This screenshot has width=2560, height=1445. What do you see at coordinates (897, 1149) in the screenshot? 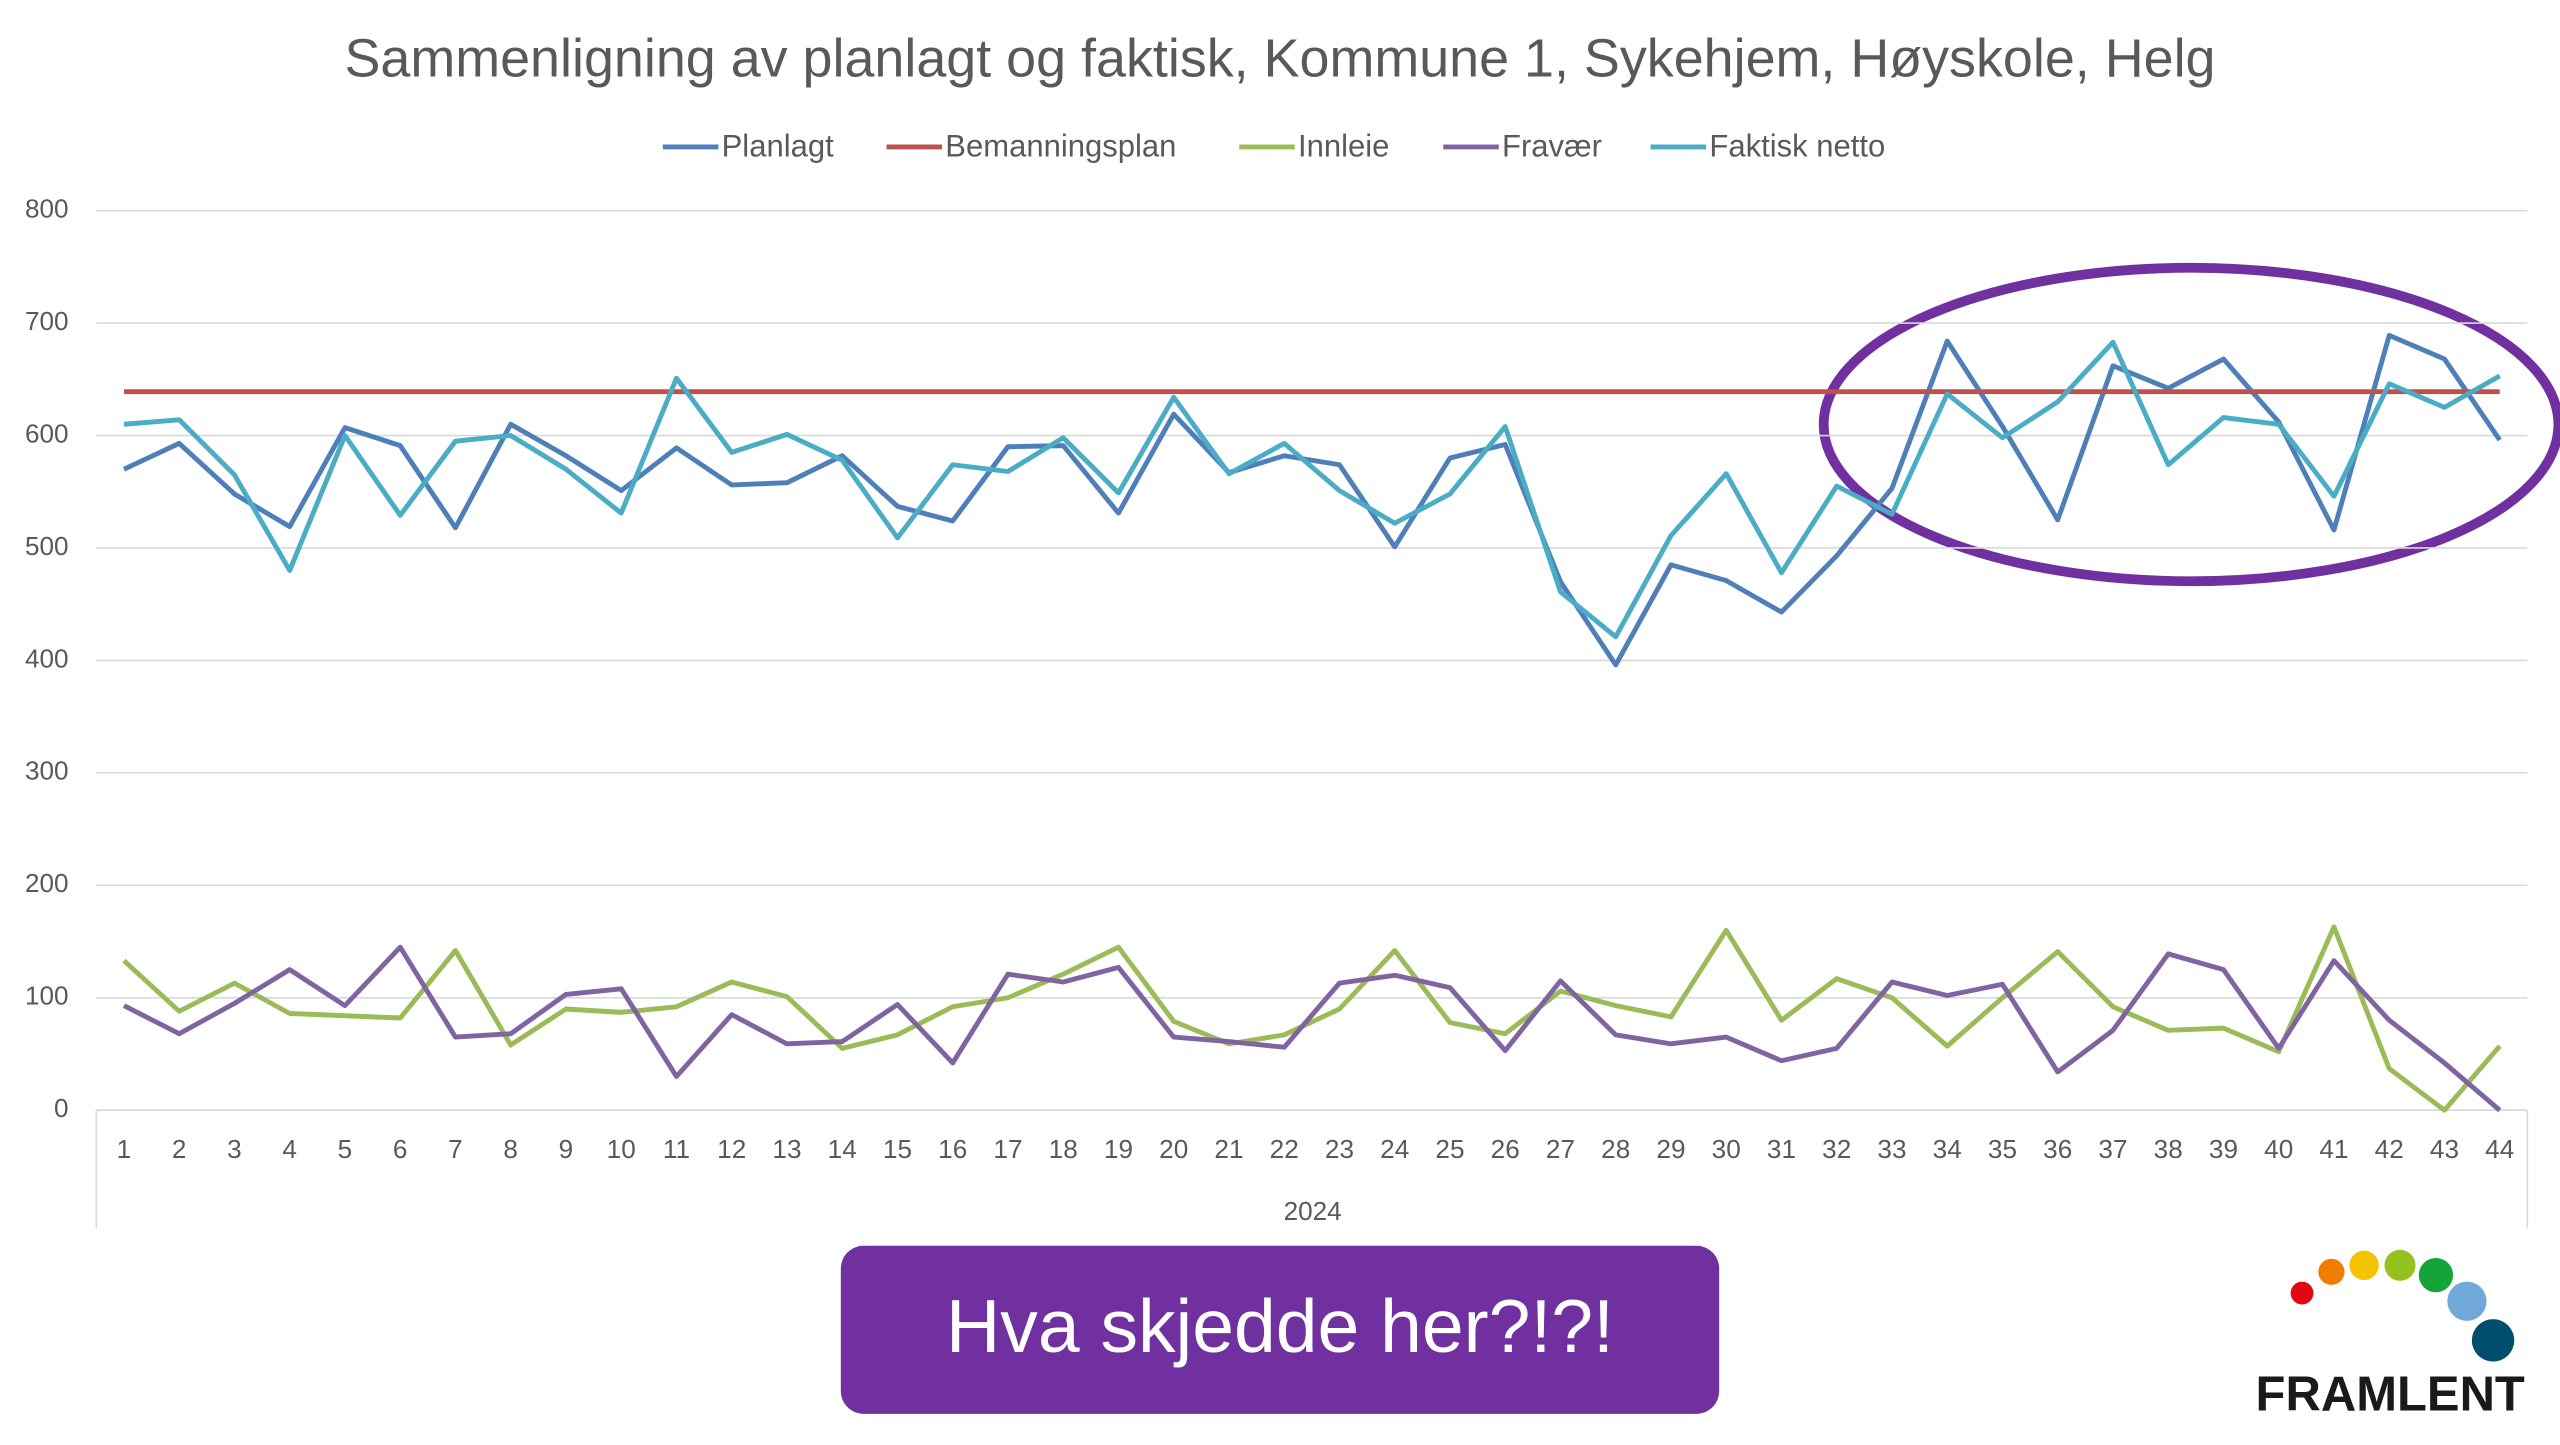
I see `x-tick-label: 15` at bounding box center [897, 1149].